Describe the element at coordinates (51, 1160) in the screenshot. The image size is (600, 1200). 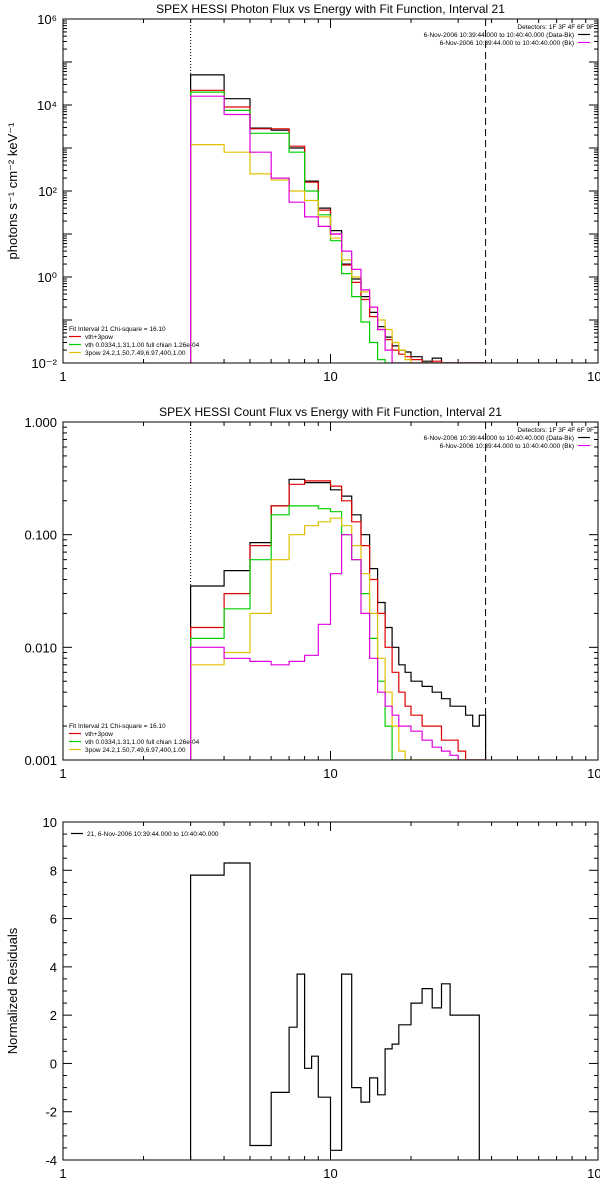
I see `y-tick-label: -4` at that location.